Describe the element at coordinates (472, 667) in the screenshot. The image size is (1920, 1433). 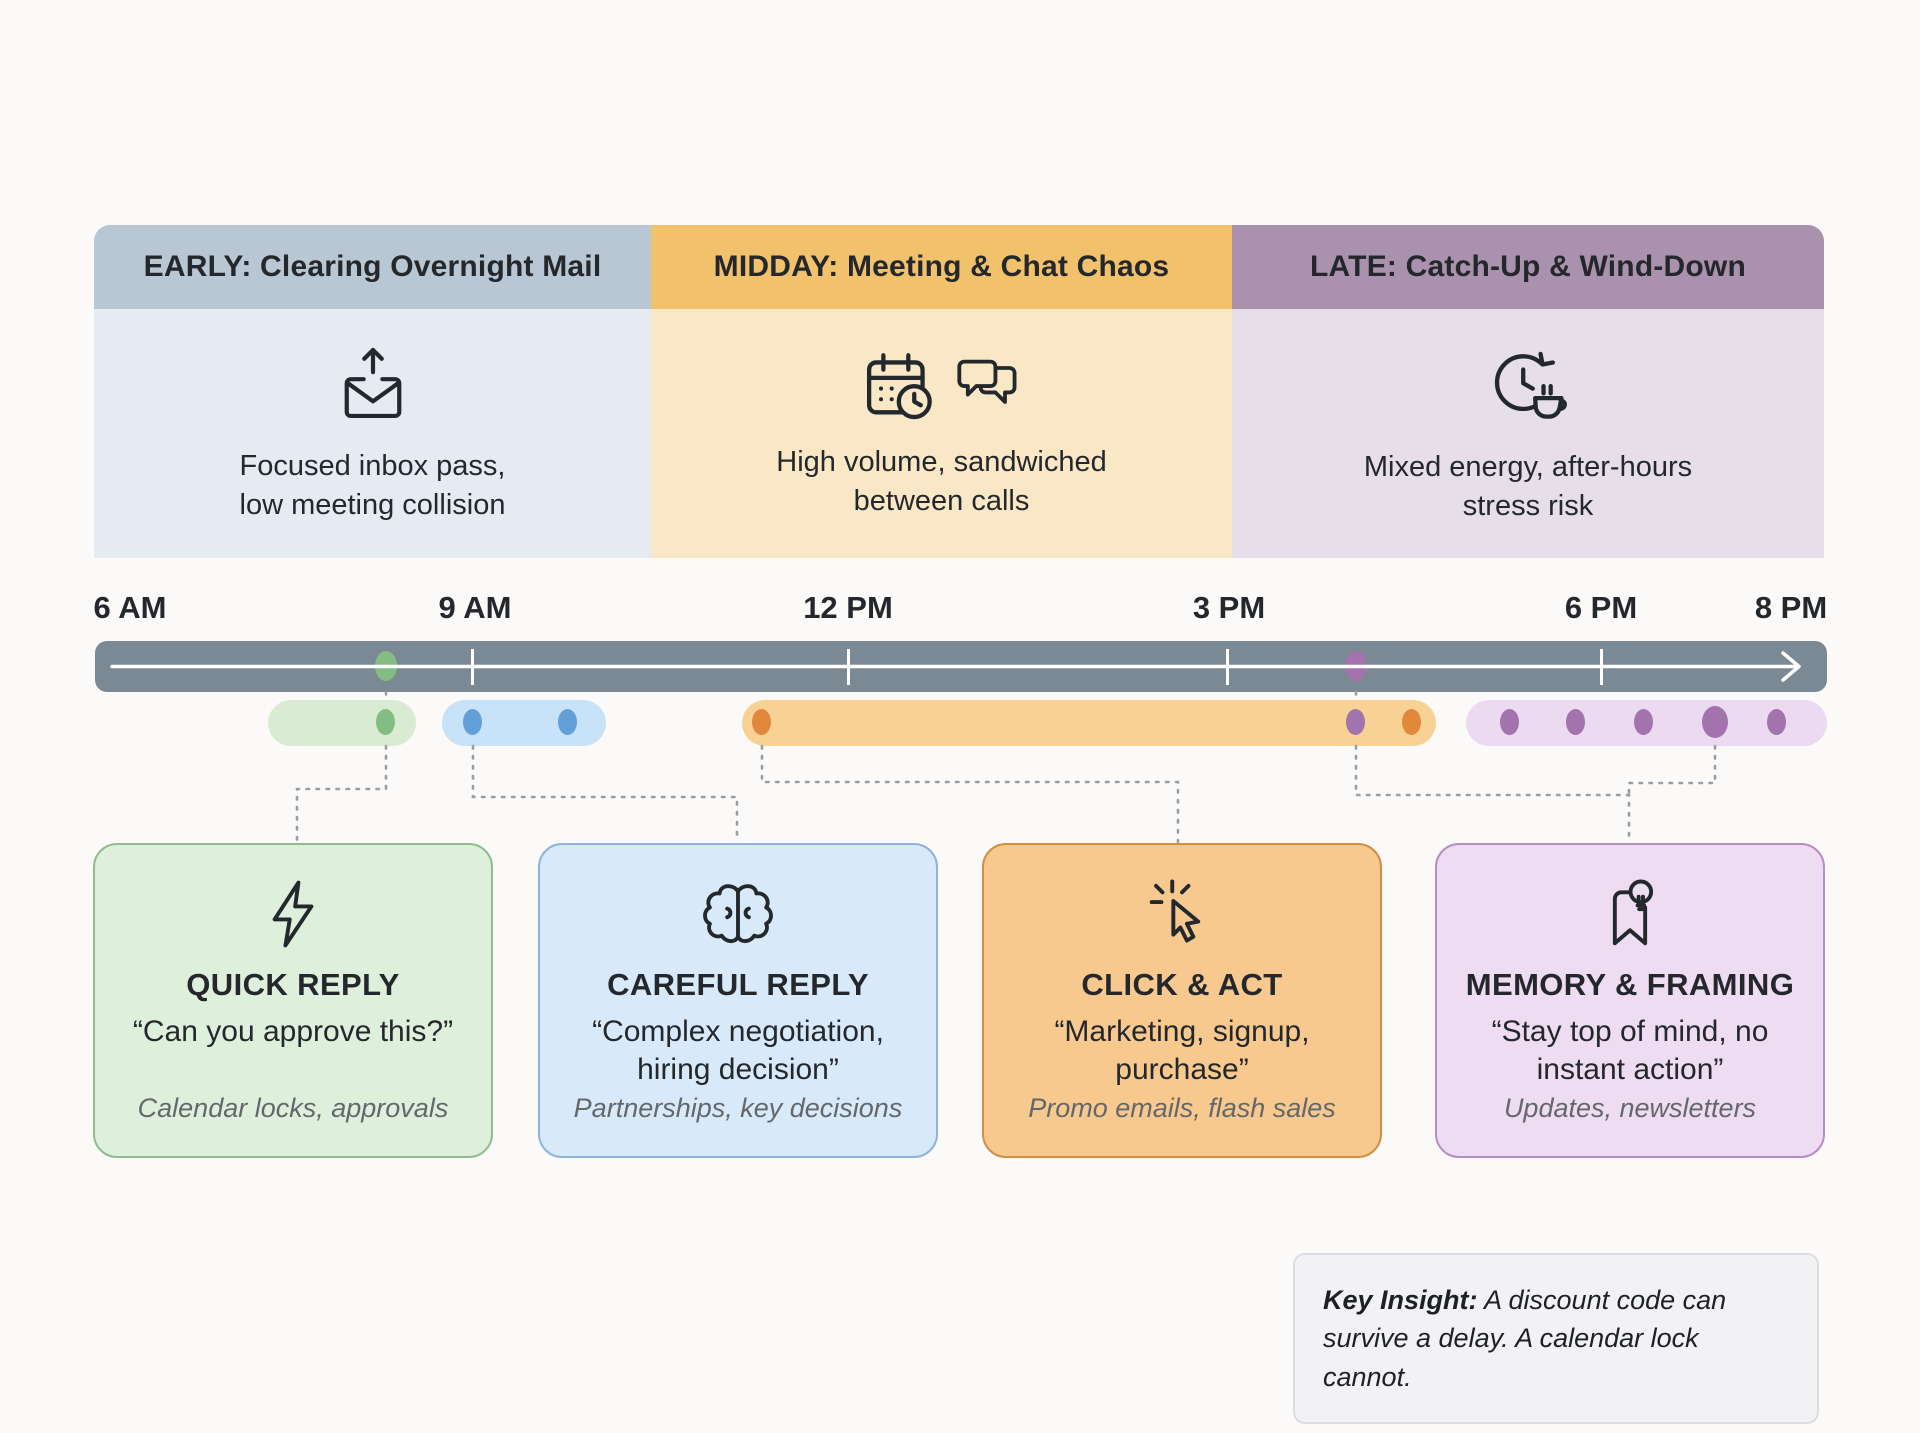
I see `tick-9am` at that location.